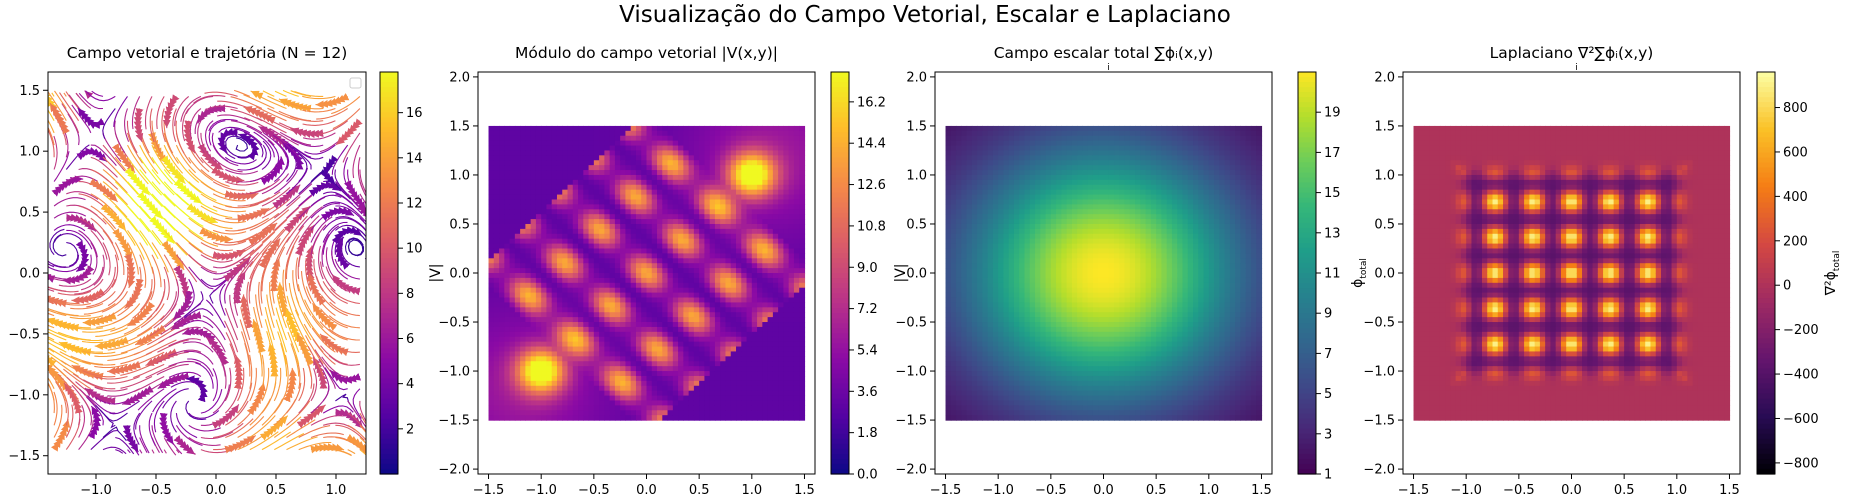 This screenshot has height=500, width=1850. What do you see at coordinates (29, 213) in the screenshot?
I see `y-tick-label: 0.5` at bounding box center [29, 213].